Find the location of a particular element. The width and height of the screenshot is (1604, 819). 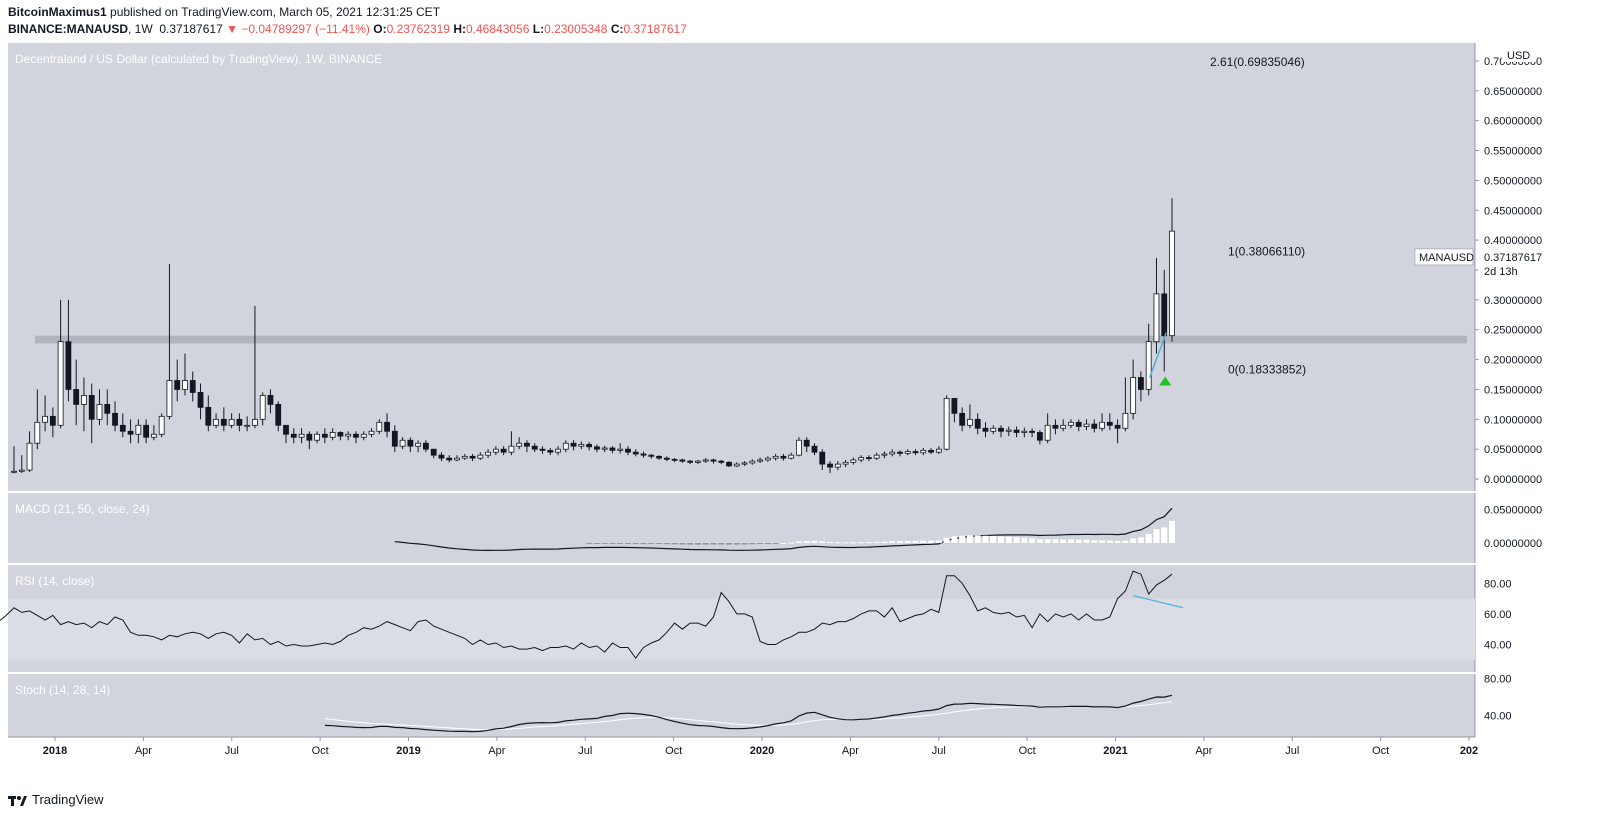

price-tick-label: 0.45000000 is located at coordinates (1513, 211).